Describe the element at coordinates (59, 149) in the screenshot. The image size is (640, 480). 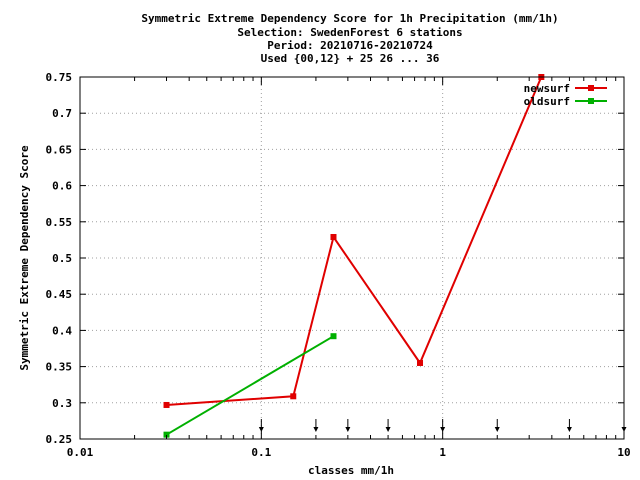
I see `y-tick-label: 0.65` at that location.